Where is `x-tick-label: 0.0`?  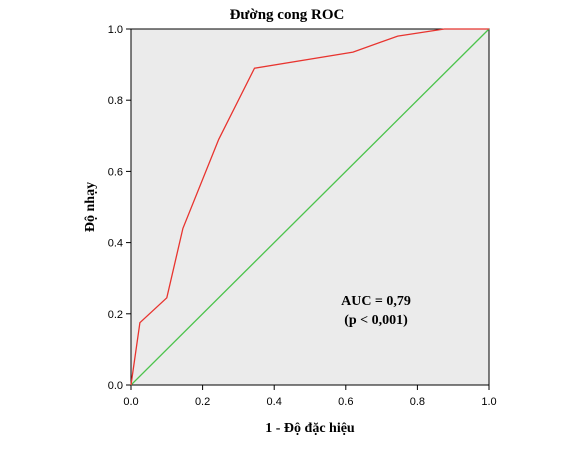
x-tick-label: 0.0 is located at coordinates (130, 402).